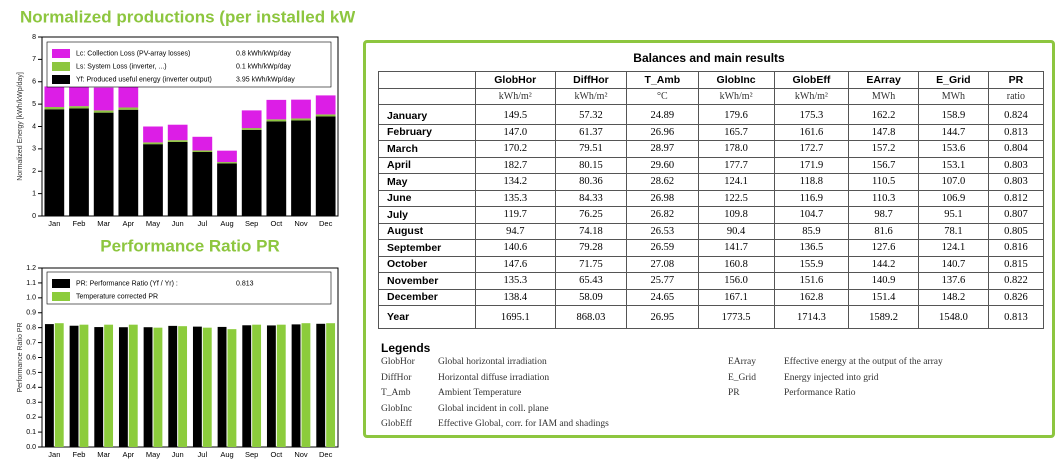 This screenshot has width=1060, height=466. Describe the element at coordinates (662, 149) in the screenshot. I see `cell: 28.97` at that location.